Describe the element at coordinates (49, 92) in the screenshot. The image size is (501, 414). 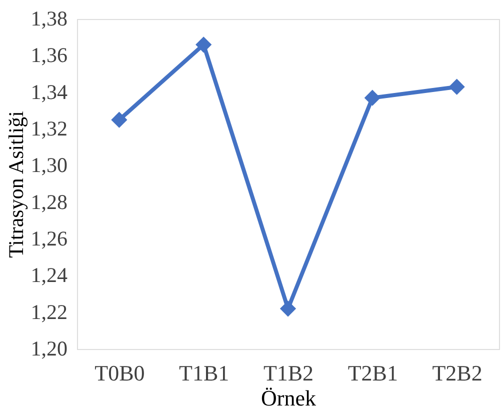
I see `y-tick-label: 1,34` at that location.